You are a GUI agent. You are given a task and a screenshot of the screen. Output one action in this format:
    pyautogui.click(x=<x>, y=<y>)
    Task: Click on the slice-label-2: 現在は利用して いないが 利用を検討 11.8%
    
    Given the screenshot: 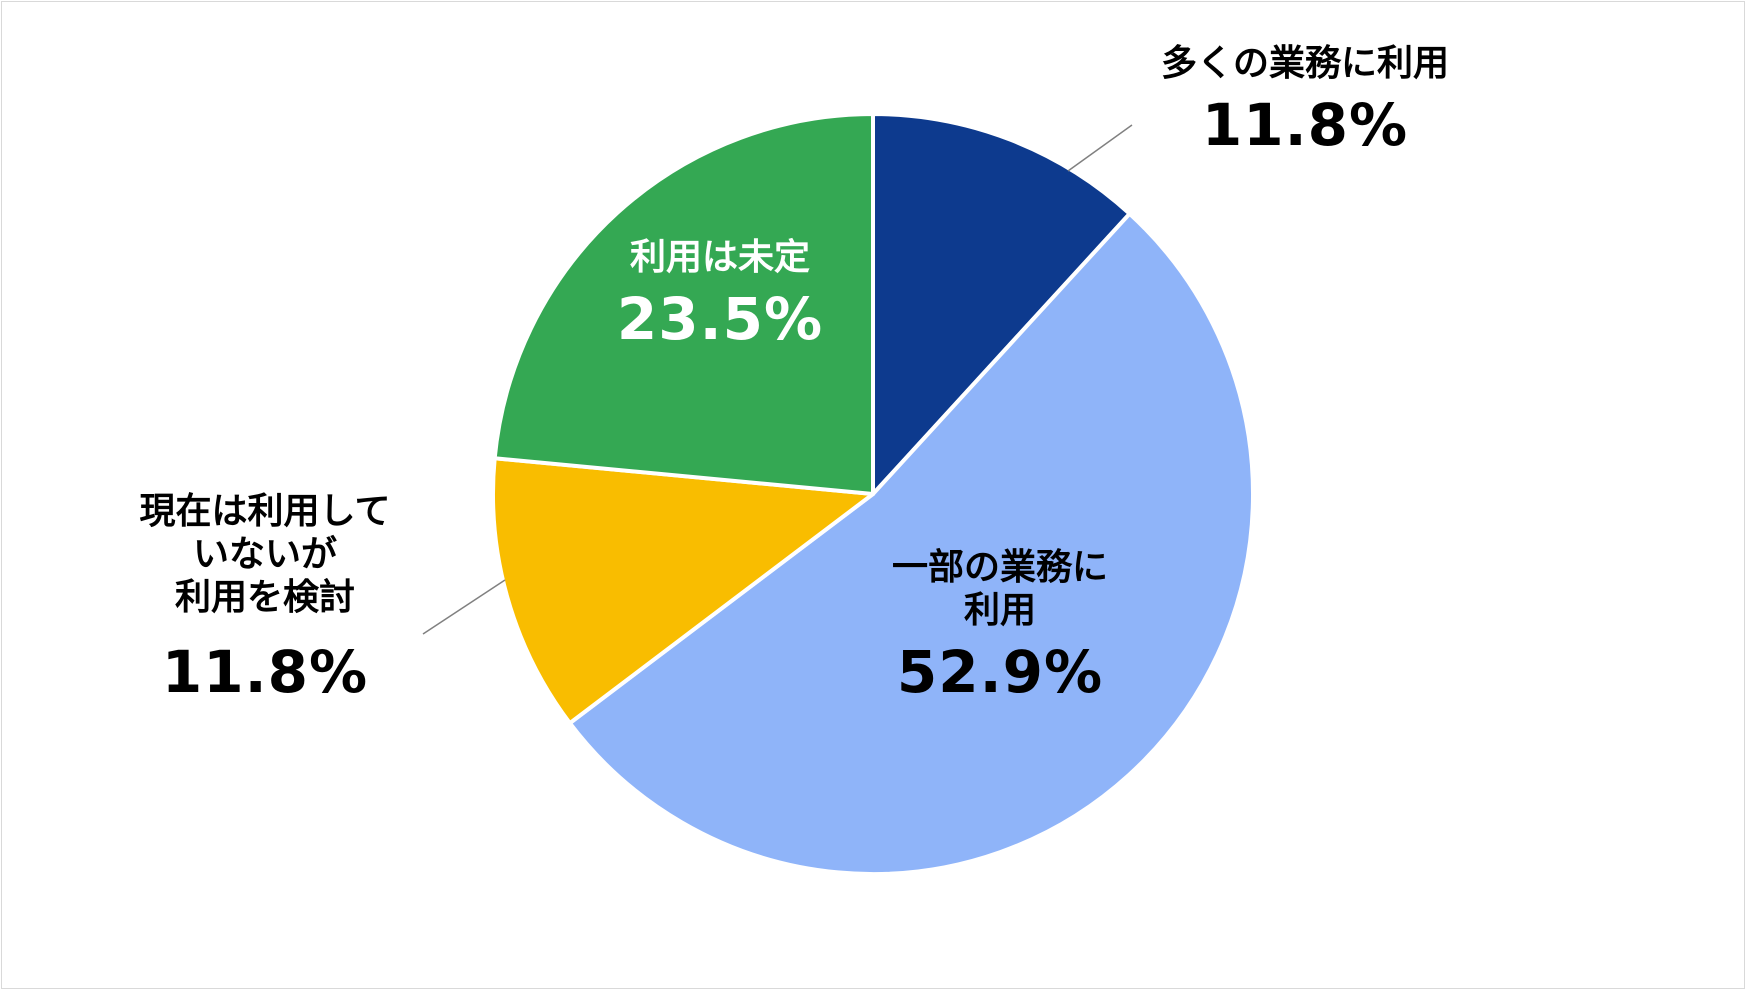 What is the action you would take?
    pyautogui.click(x=265, y=598)
    